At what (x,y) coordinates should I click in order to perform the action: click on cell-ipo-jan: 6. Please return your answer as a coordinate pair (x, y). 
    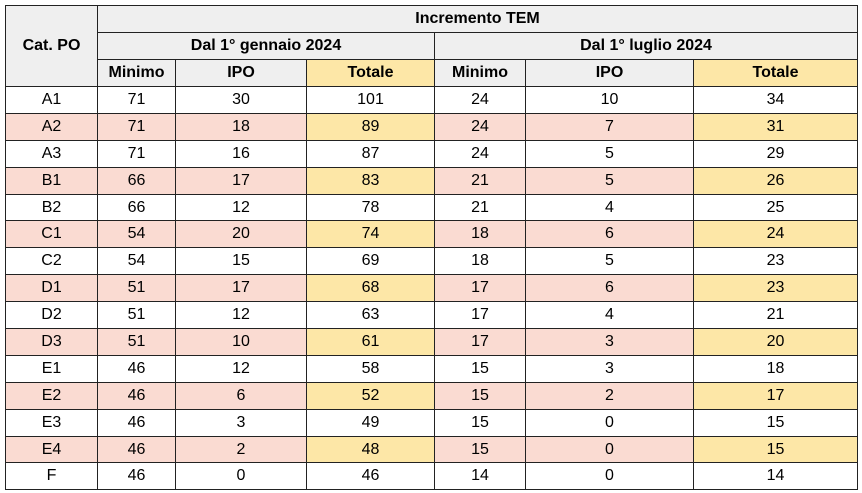
    Looking at the image, I should click on (241, 395).